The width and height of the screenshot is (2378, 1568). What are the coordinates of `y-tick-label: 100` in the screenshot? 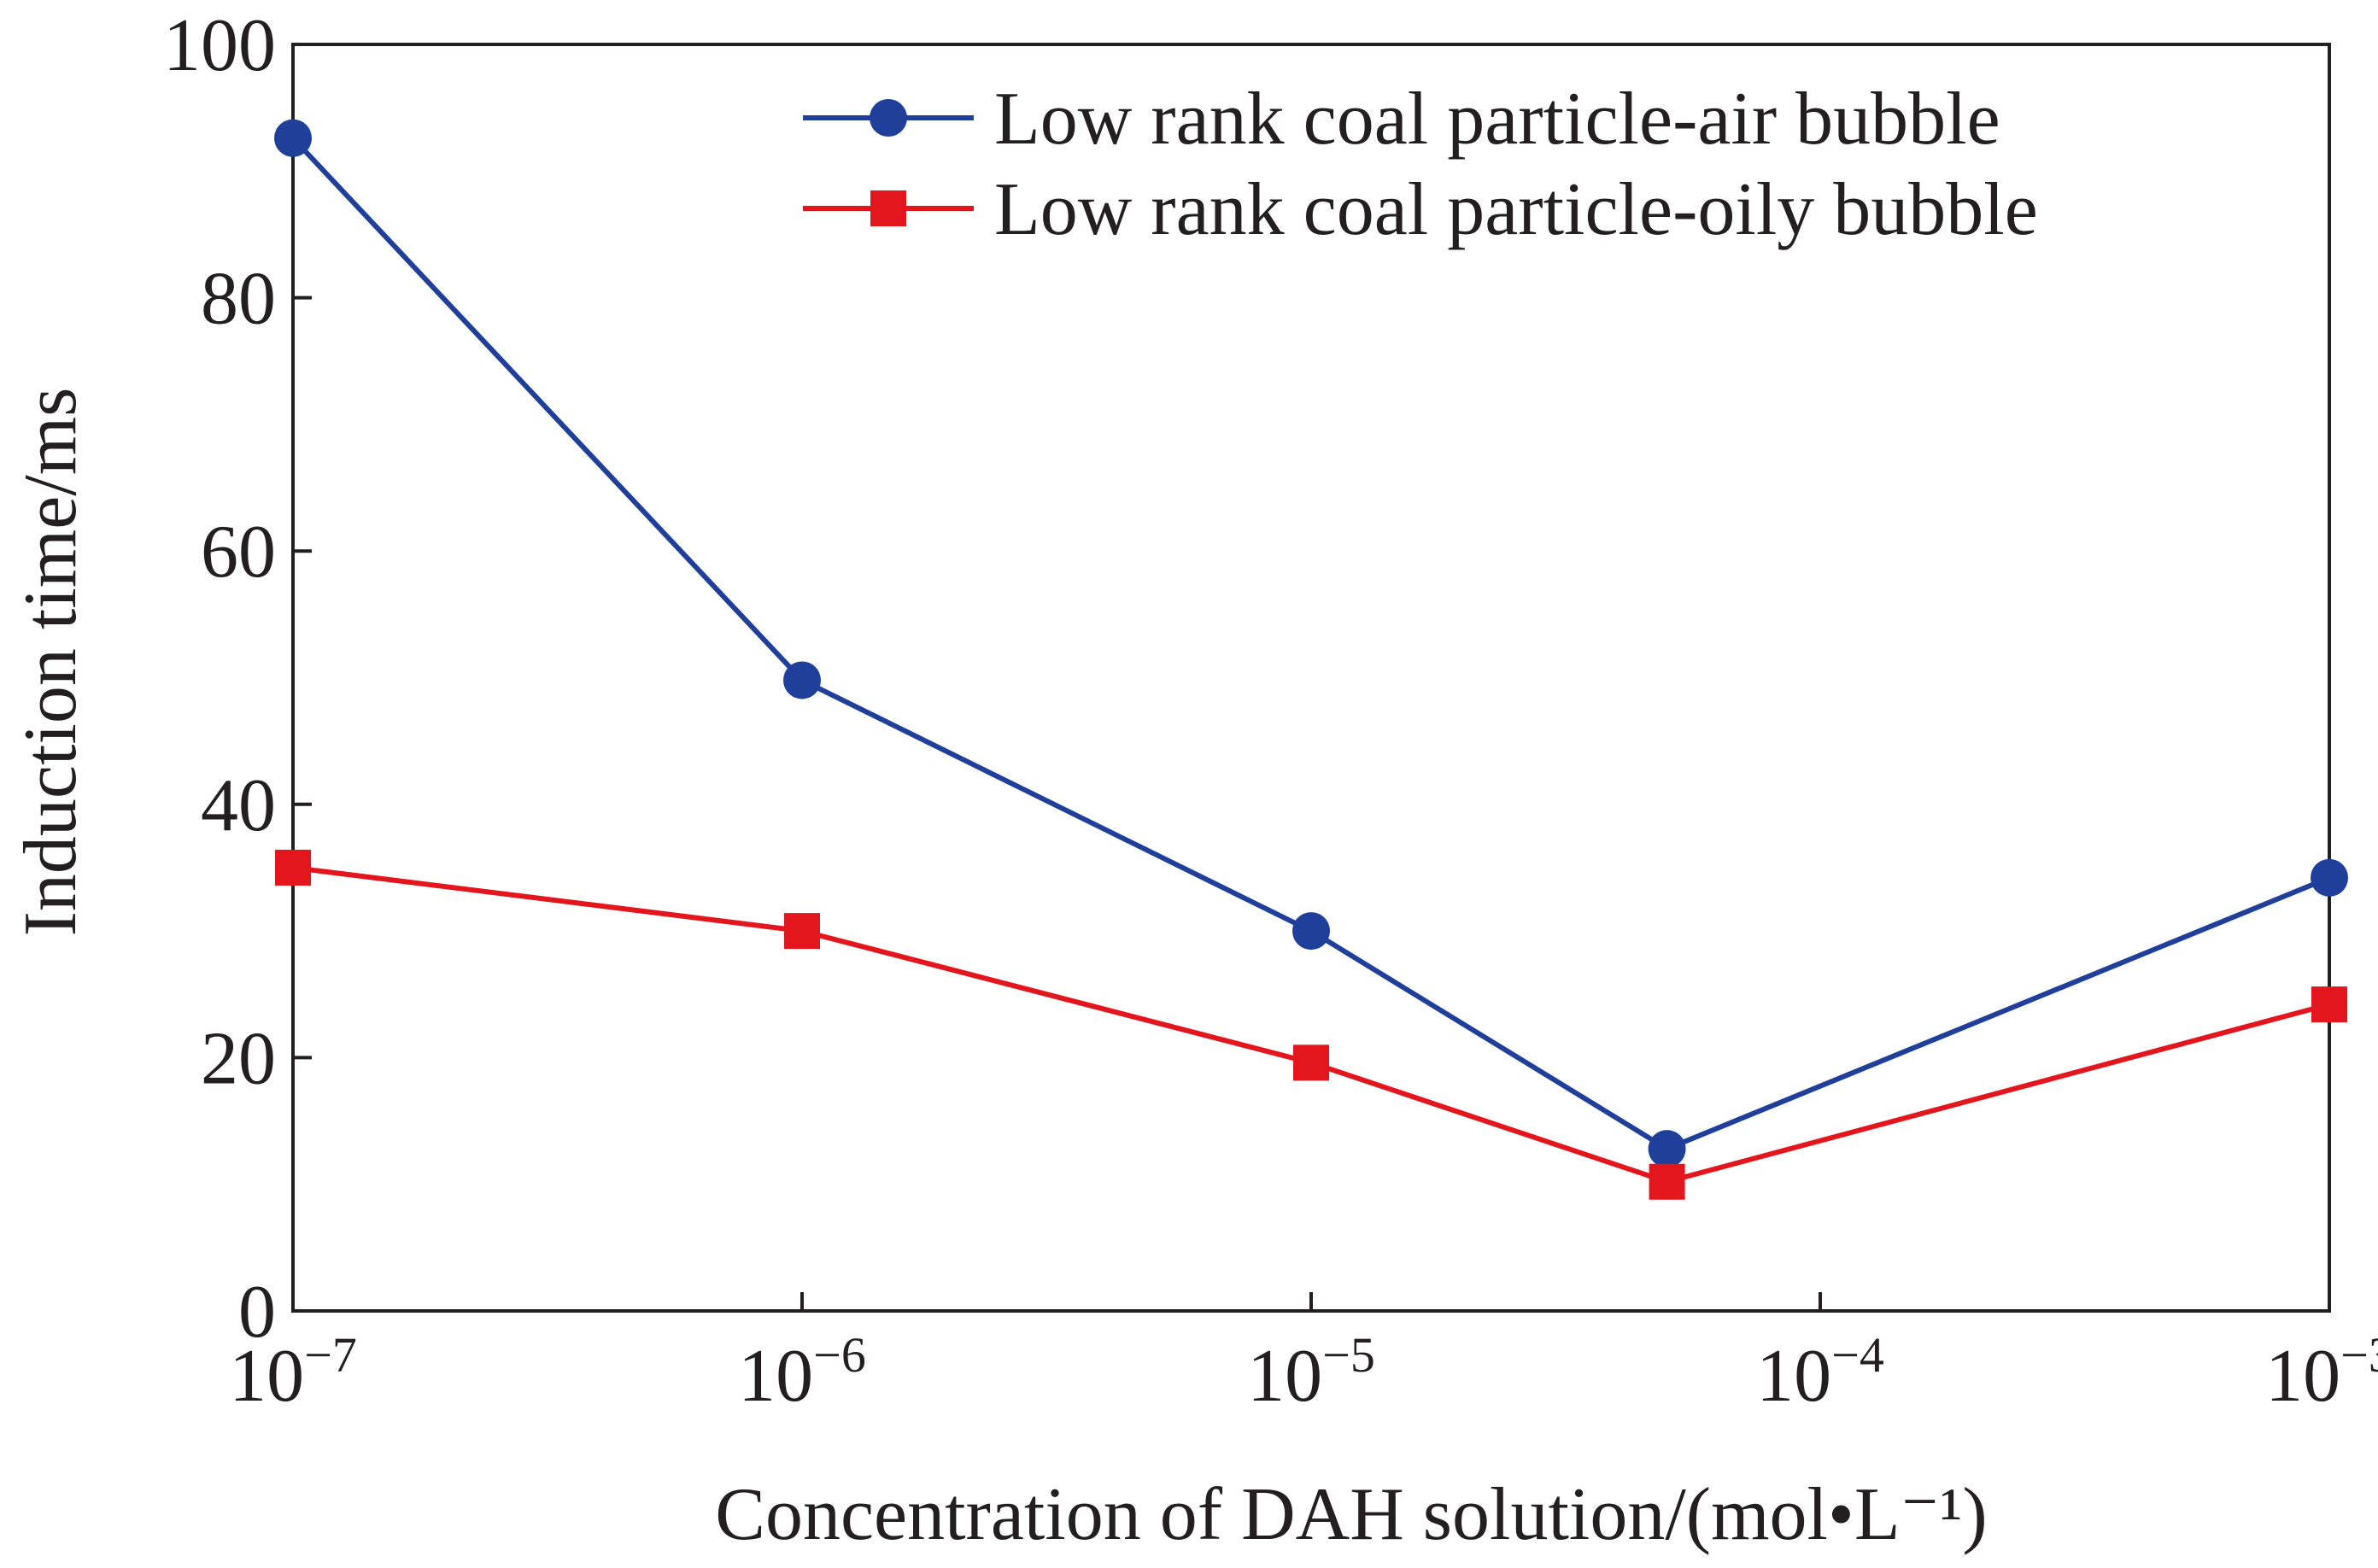 It's located at (219, 45).